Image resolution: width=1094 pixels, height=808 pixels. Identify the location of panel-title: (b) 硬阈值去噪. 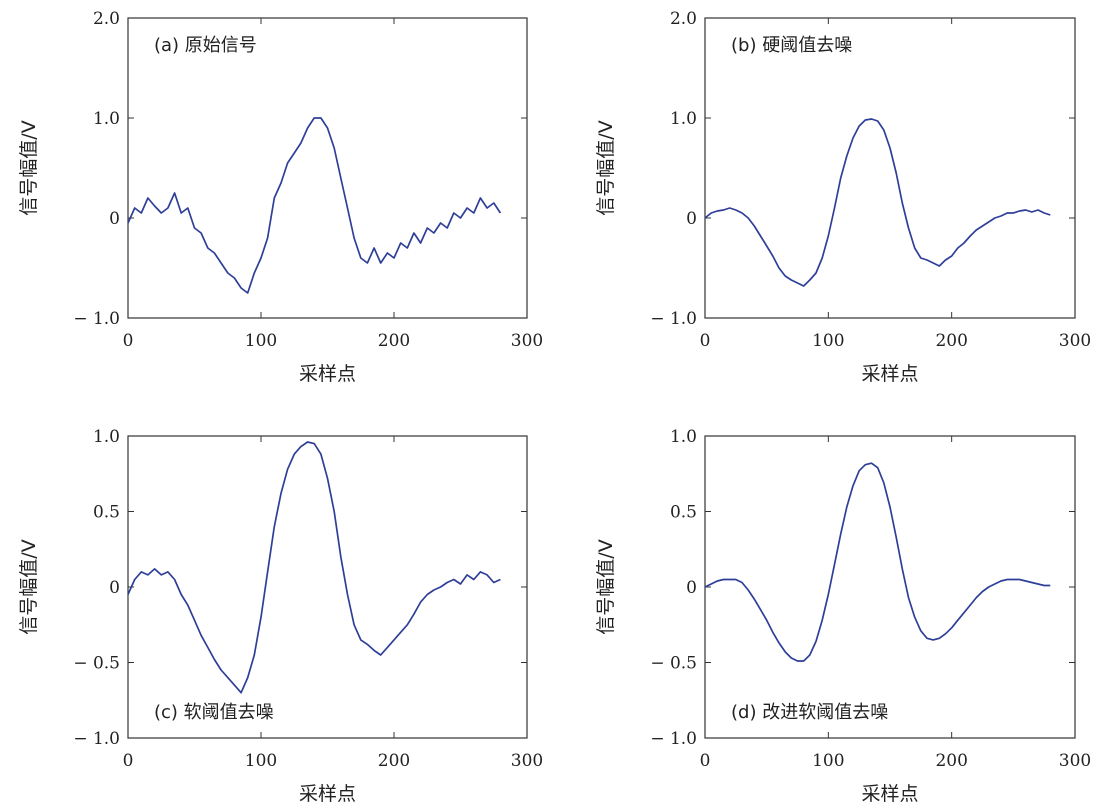
(791, 45).